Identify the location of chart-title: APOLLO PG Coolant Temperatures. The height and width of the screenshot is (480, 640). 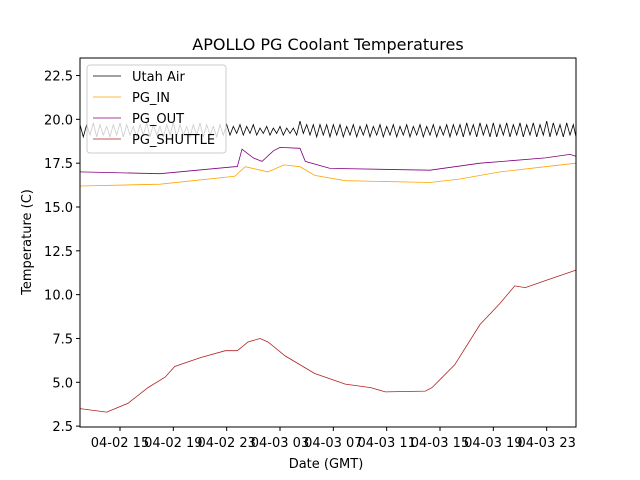
(327, 44).